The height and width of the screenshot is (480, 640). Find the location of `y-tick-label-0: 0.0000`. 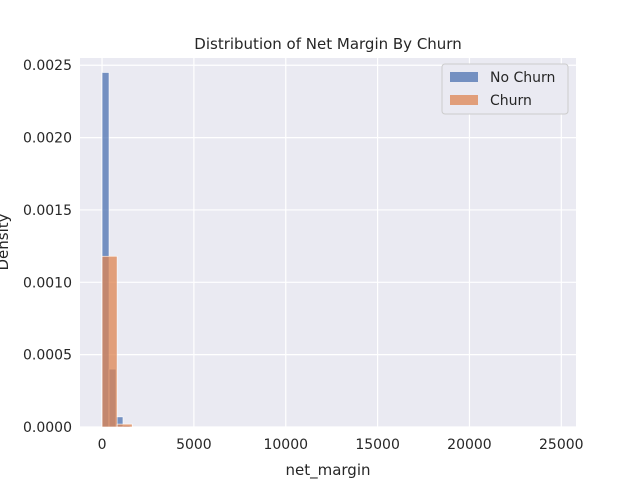

y-tick-label-0: 0.0000 is located at coordinates (47, 428).